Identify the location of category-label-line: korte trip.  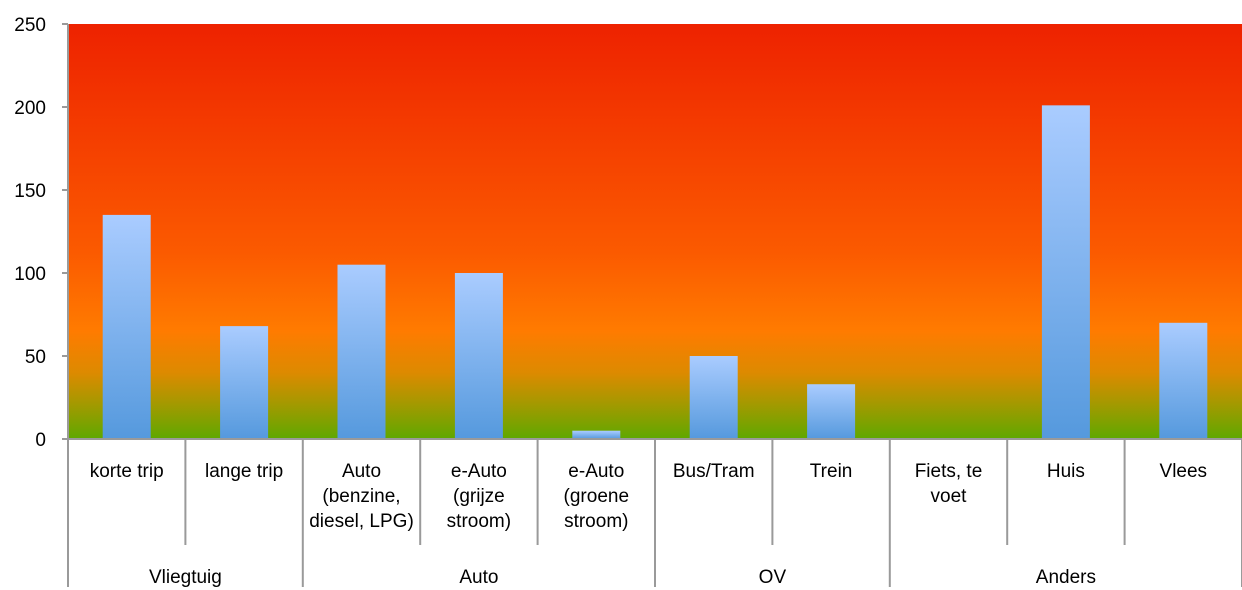
(126, 471).